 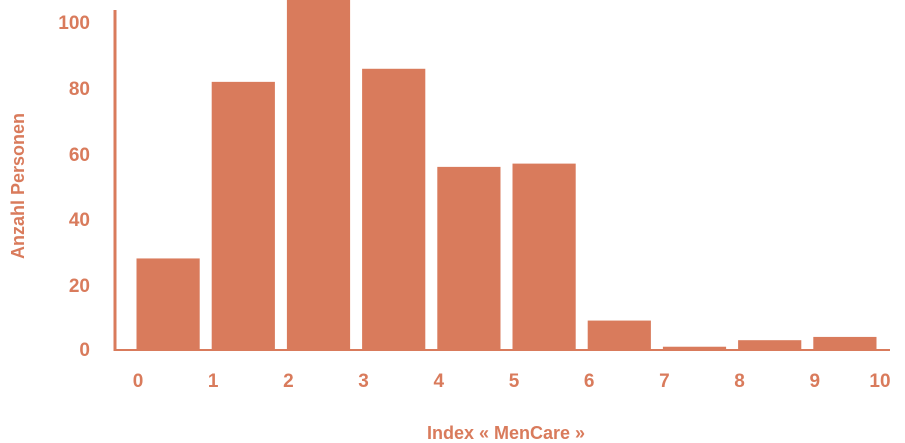 I want to click on x-tick-label-0: 0, so click(x=138, y=381).